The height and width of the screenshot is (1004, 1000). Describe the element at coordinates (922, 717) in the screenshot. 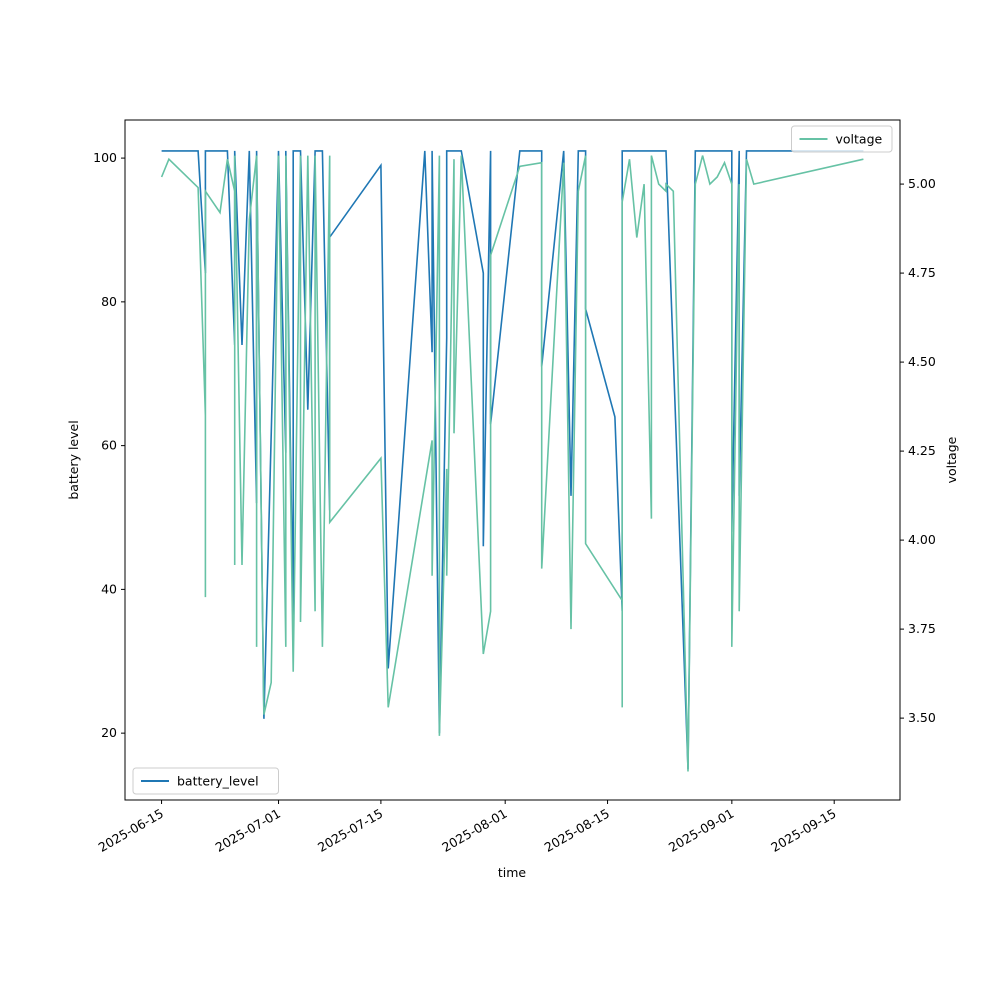

I see `y2-tick-label: 3.50` at that location.